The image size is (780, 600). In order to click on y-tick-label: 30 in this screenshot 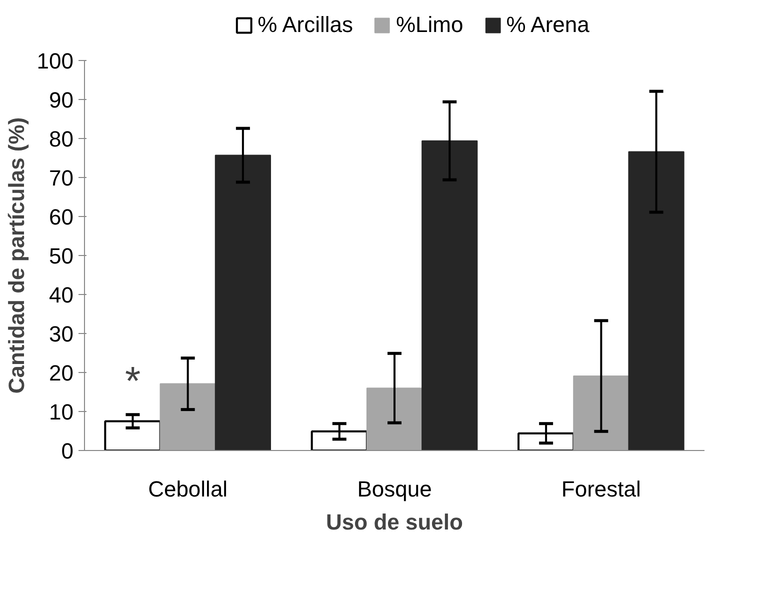, I will do `click(61, 334)`.